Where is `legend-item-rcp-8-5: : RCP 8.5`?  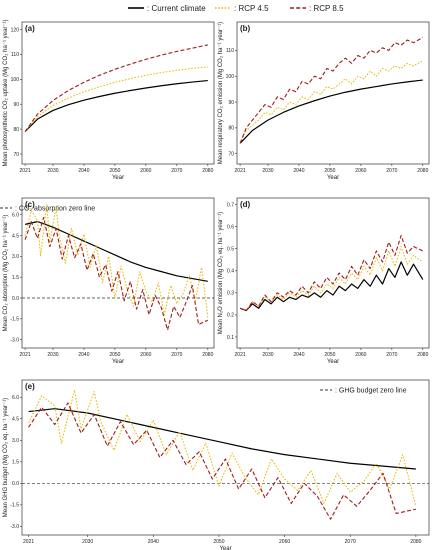
legend-item-rcp-8-5: : RCP 8.5 is located at coordinates (317, 8).